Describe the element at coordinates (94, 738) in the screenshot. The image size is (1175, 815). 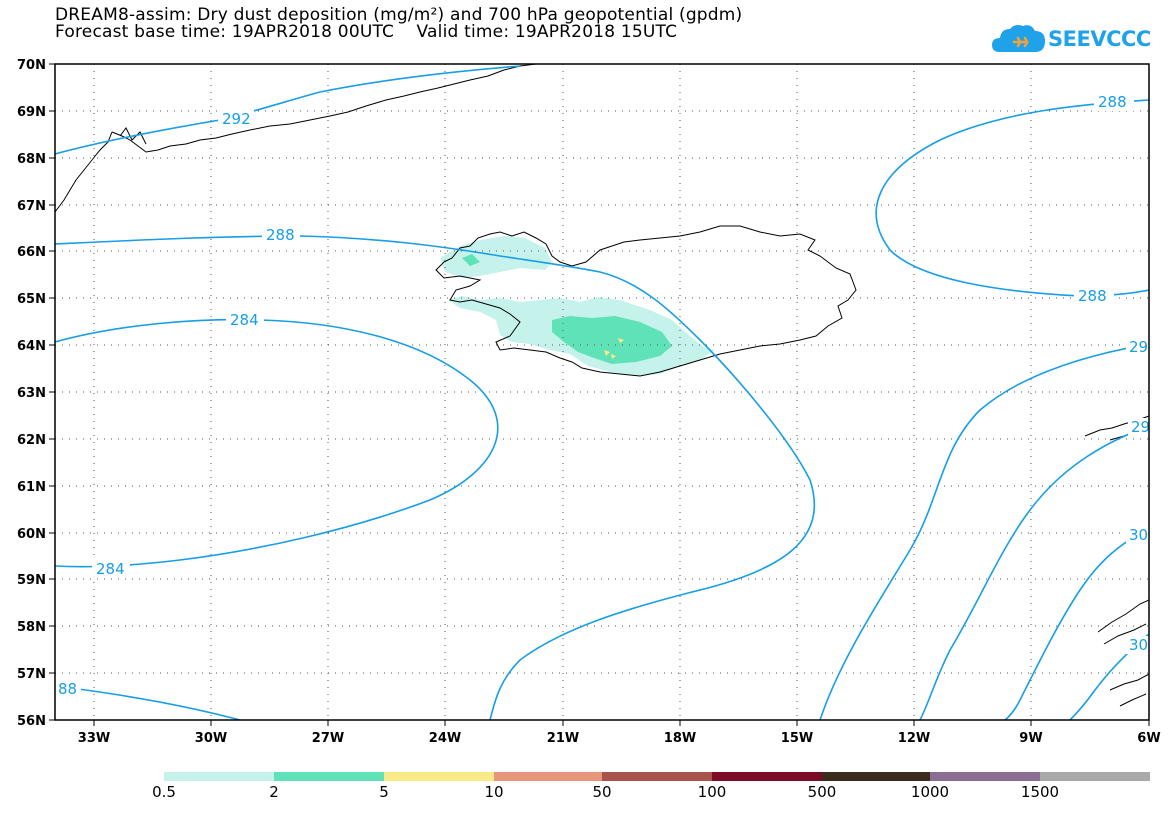
I see `lon-label: 33W` at that location.